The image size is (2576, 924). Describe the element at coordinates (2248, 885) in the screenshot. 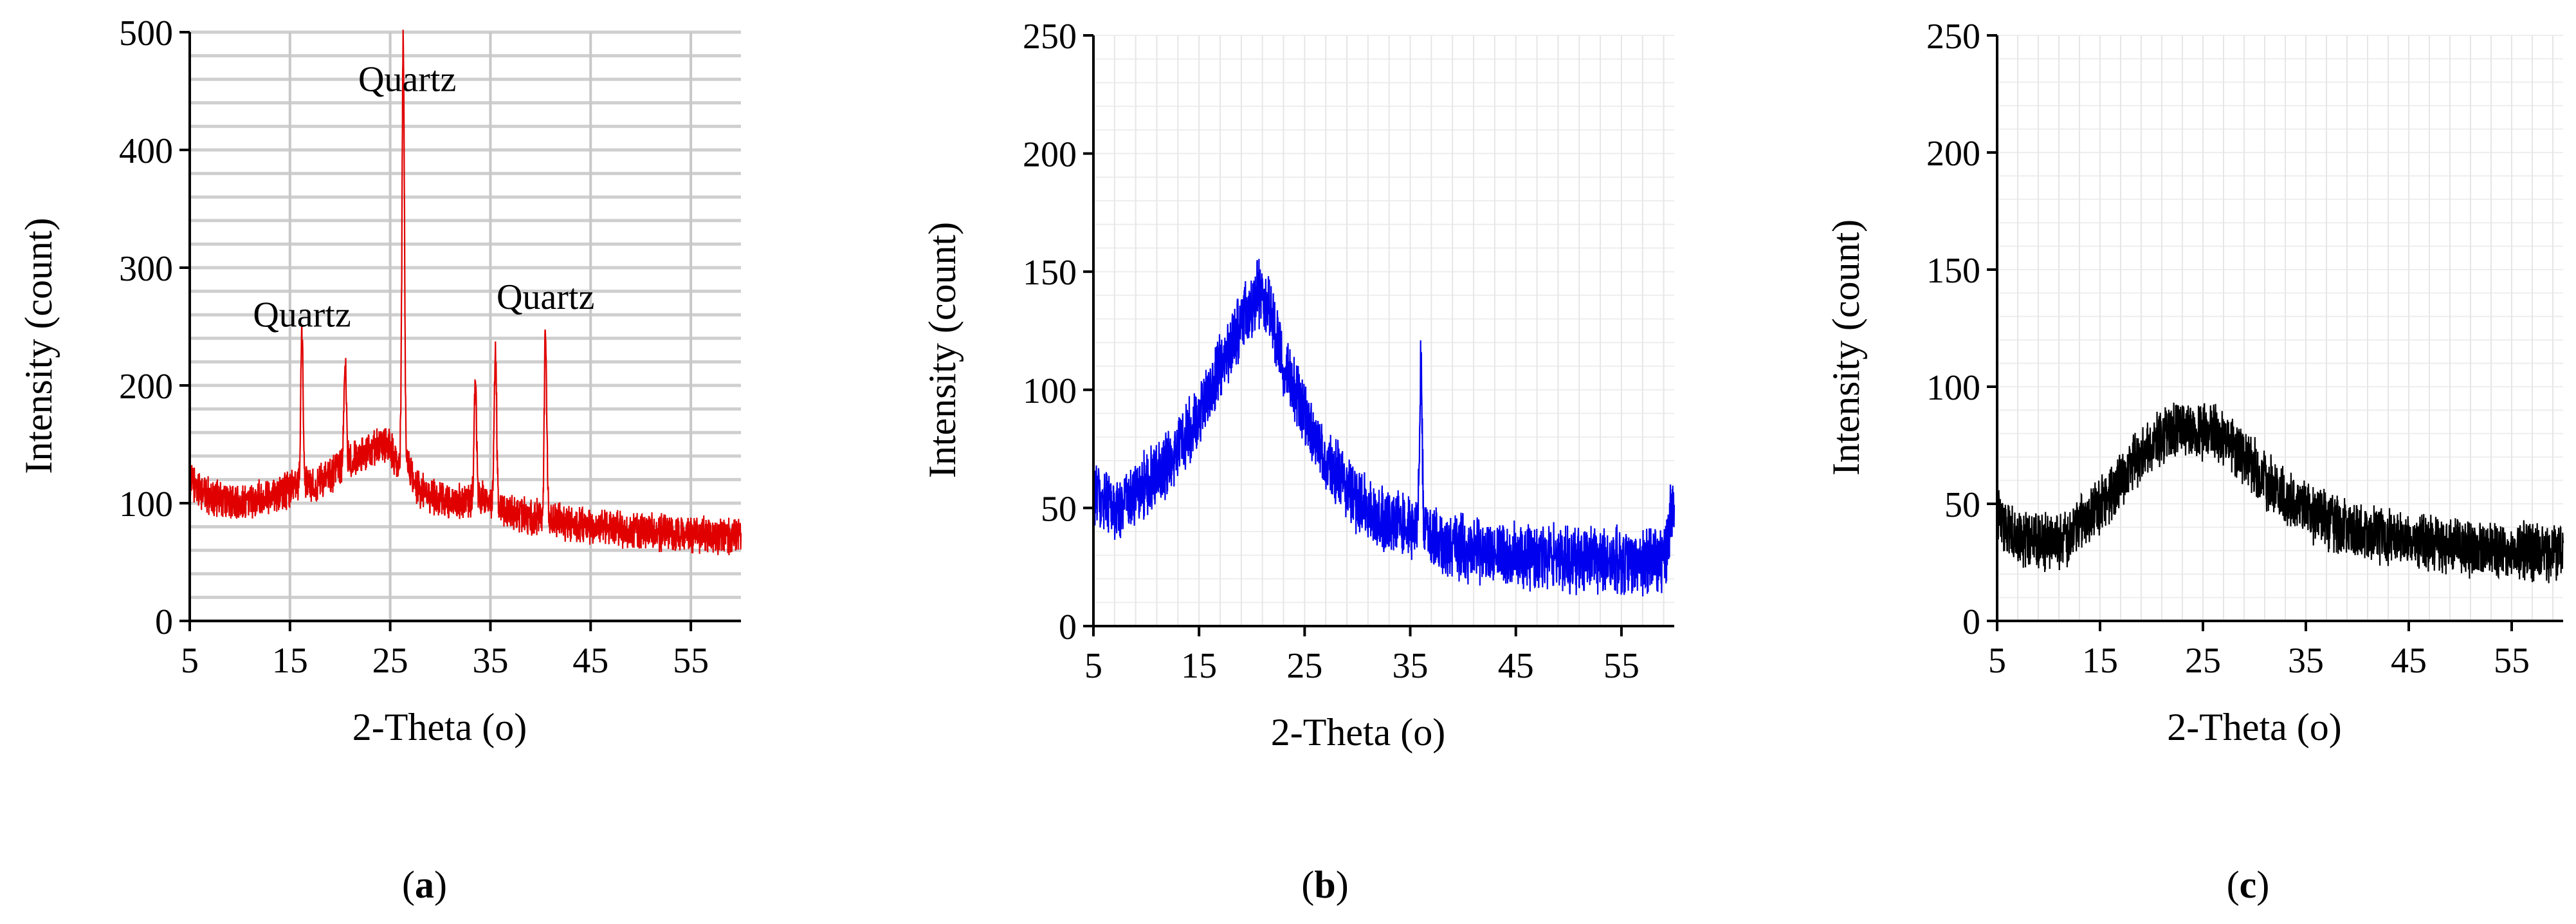

I see `panel-caption: (c)` at that location.